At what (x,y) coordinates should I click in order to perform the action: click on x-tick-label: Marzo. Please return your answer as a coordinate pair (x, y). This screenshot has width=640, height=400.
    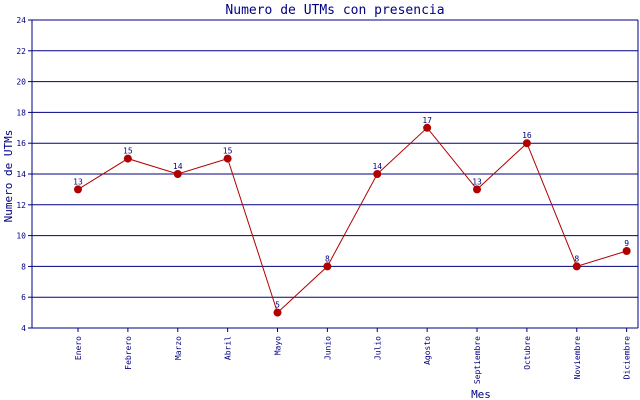
    Looking at the image, I should click on (178, 348).